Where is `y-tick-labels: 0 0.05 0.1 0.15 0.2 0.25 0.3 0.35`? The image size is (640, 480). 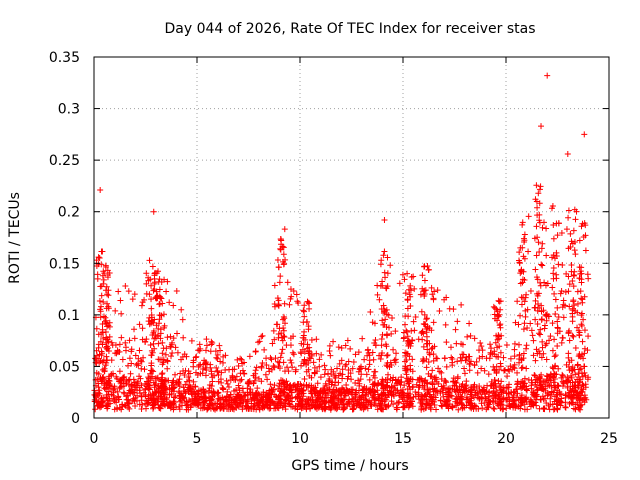 y-tick-labels: 0 0.05 0.1 0.15 0.2 0.25 0.3 0.35 is located at coordinates (64, 238).